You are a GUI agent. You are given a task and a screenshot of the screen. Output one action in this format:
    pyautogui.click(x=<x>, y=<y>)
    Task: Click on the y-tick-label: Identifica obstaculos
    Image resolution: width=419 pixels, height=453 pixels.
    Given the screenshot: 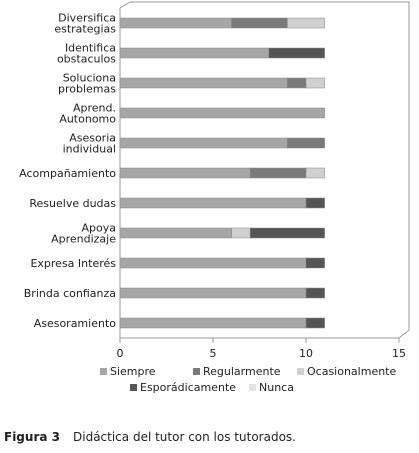 What is the action you would take?
    pyautogui.click(x=86, y=54)
    